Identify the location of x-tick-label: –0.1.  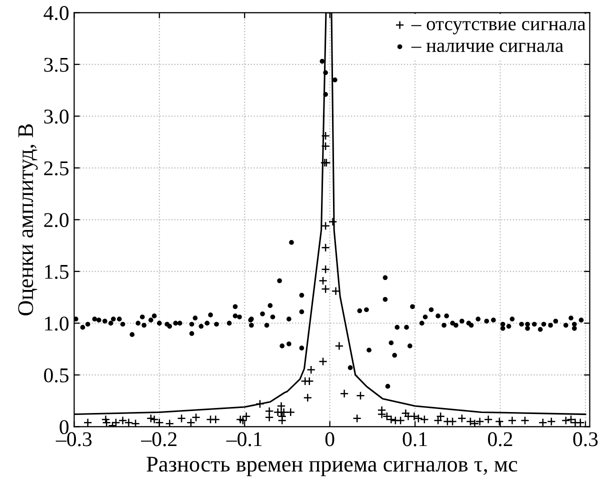
(244, 439).